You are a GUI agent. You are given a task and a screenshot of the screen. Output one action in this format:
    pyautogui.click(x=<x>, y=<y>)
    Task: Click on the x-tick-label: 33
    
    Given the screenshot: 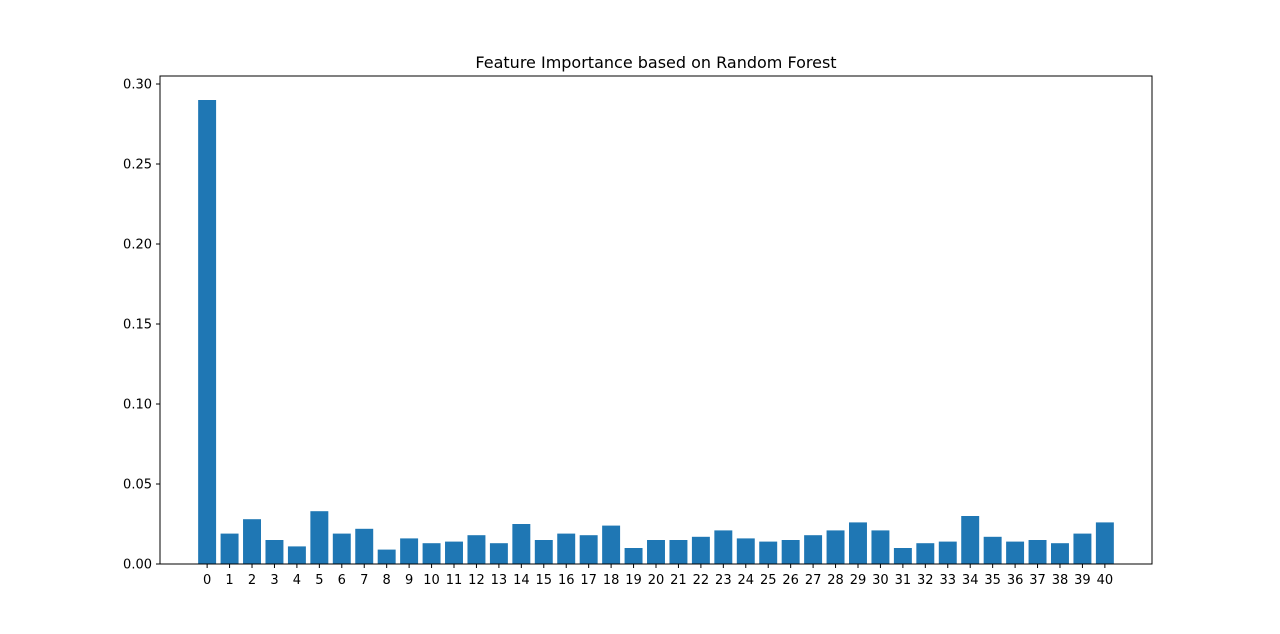 What is the action you would take?
    pyautogui.click(x=947, y=580)
    